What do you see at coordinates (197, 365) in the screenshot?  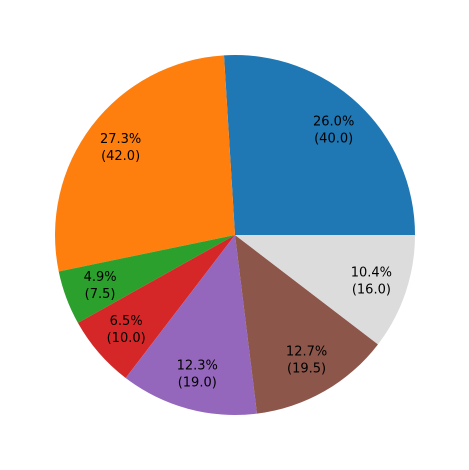 I see `slice-percent-label-4: 12.3%` at bounding box center [197, 365].